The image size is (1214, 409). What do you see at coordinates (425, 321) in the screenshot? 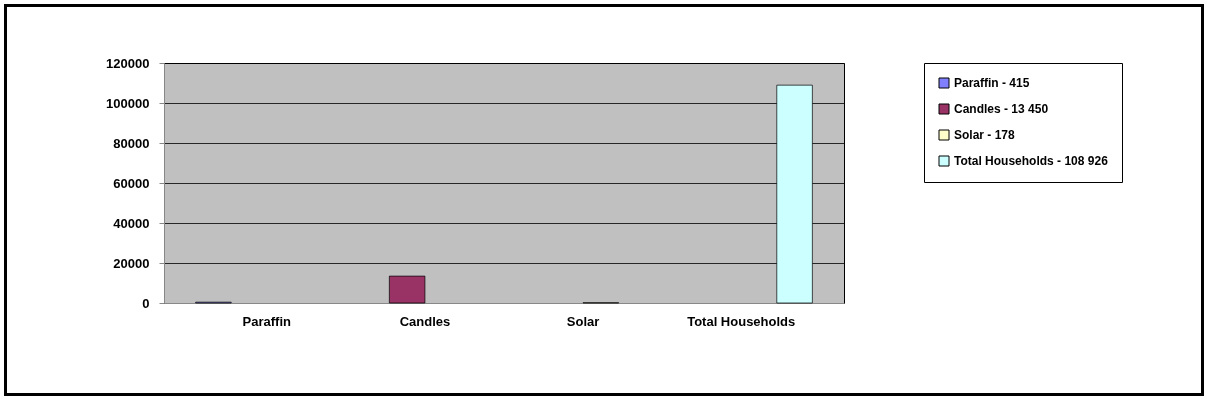
I see `x-tick-label: Candles` at bounding box center [425, 321].